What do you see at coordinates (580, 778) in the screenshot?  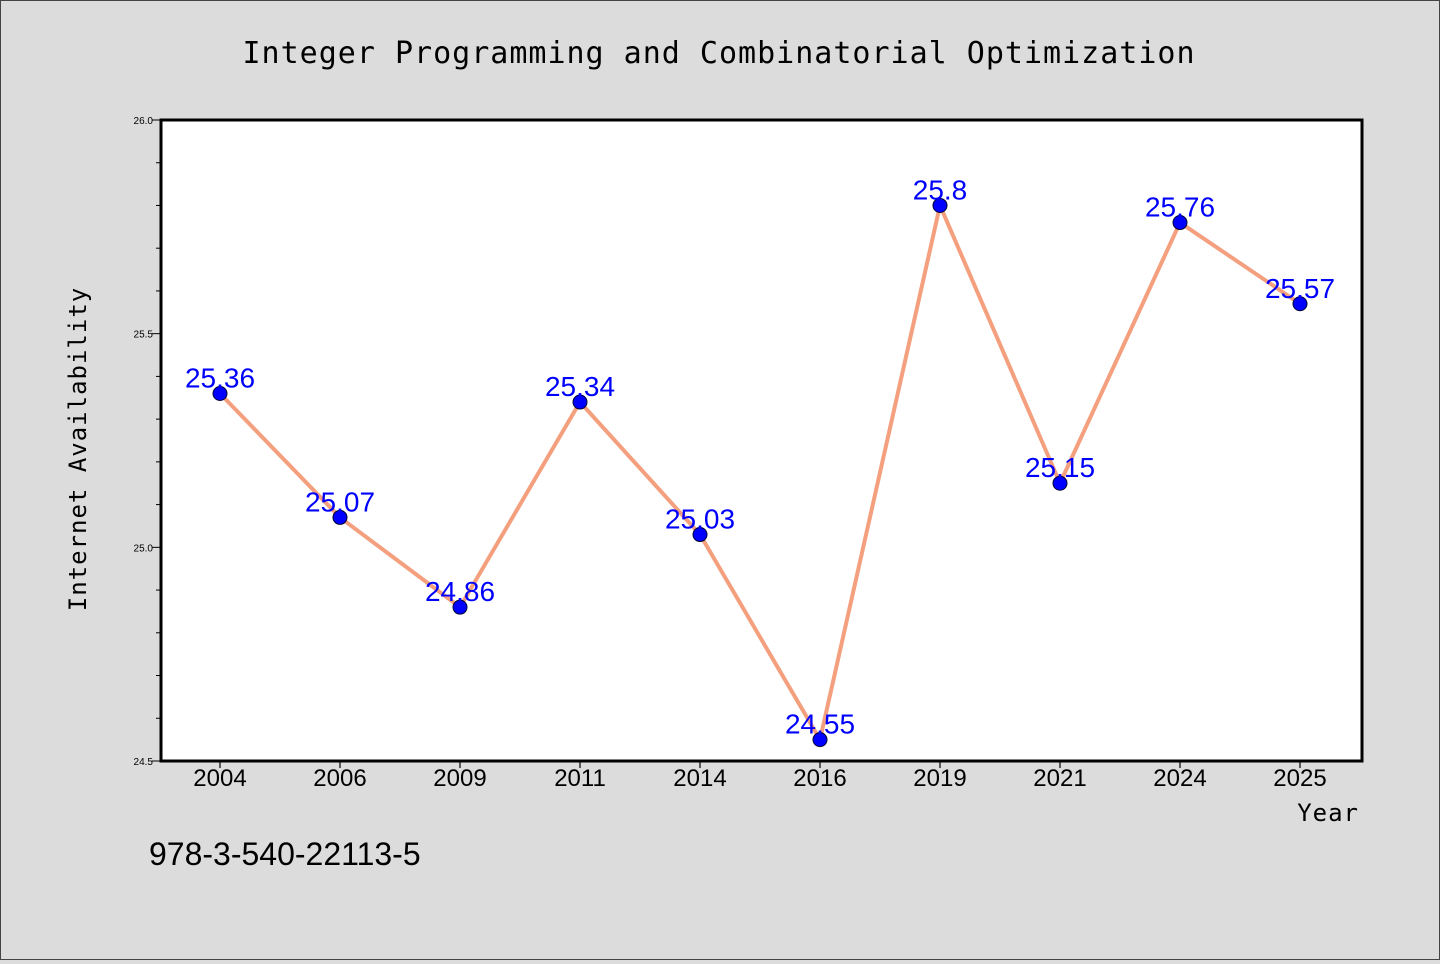 I see `x-tick-label: 2011` at bounding box center [580, 778].